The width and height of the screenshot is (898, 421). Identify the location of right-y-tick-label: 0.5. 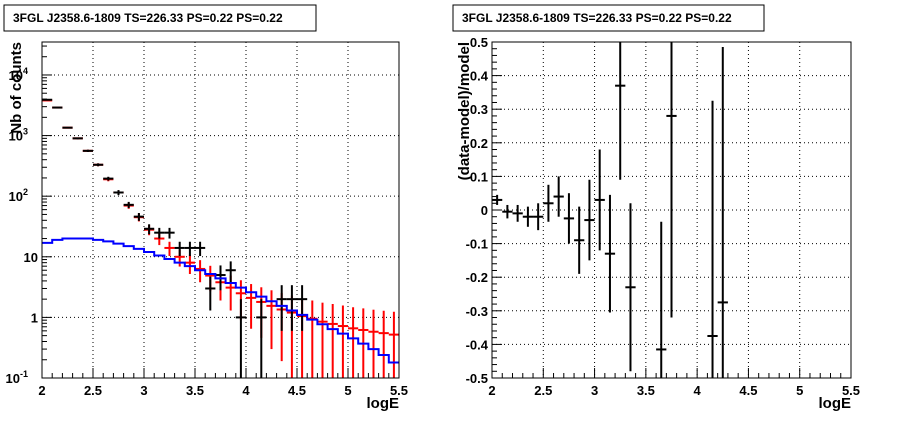
(479, 42).